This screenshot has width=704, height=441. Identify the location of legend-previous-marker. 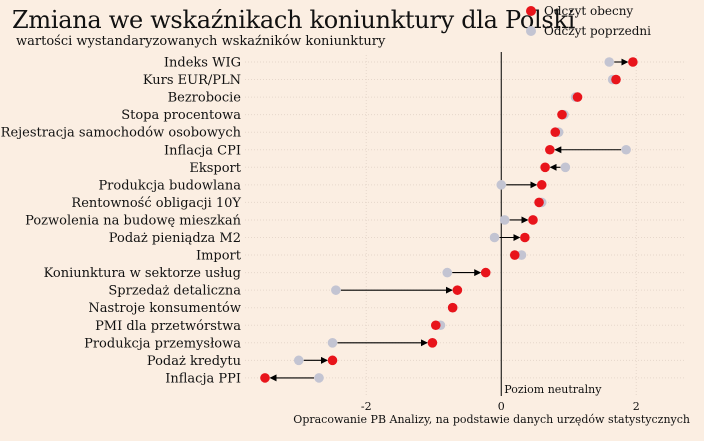
(531, 31).